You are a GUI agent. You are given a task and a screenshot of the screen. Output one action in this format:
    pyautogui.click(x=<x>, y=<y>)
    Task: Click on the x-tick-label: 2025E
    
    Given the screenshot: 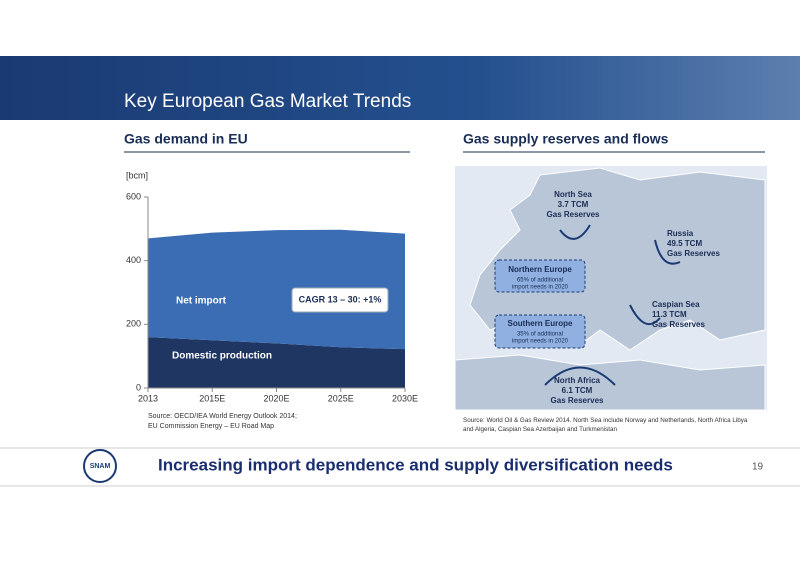 What is the action you would take?
    pyautogui.click(x=341, y=398)
    